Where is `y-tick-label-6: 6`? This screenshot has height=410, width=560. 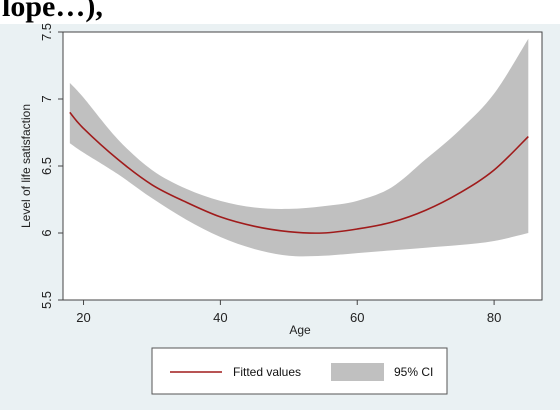
y-tick-label-6: 6 is located at coordinates (46, 232).